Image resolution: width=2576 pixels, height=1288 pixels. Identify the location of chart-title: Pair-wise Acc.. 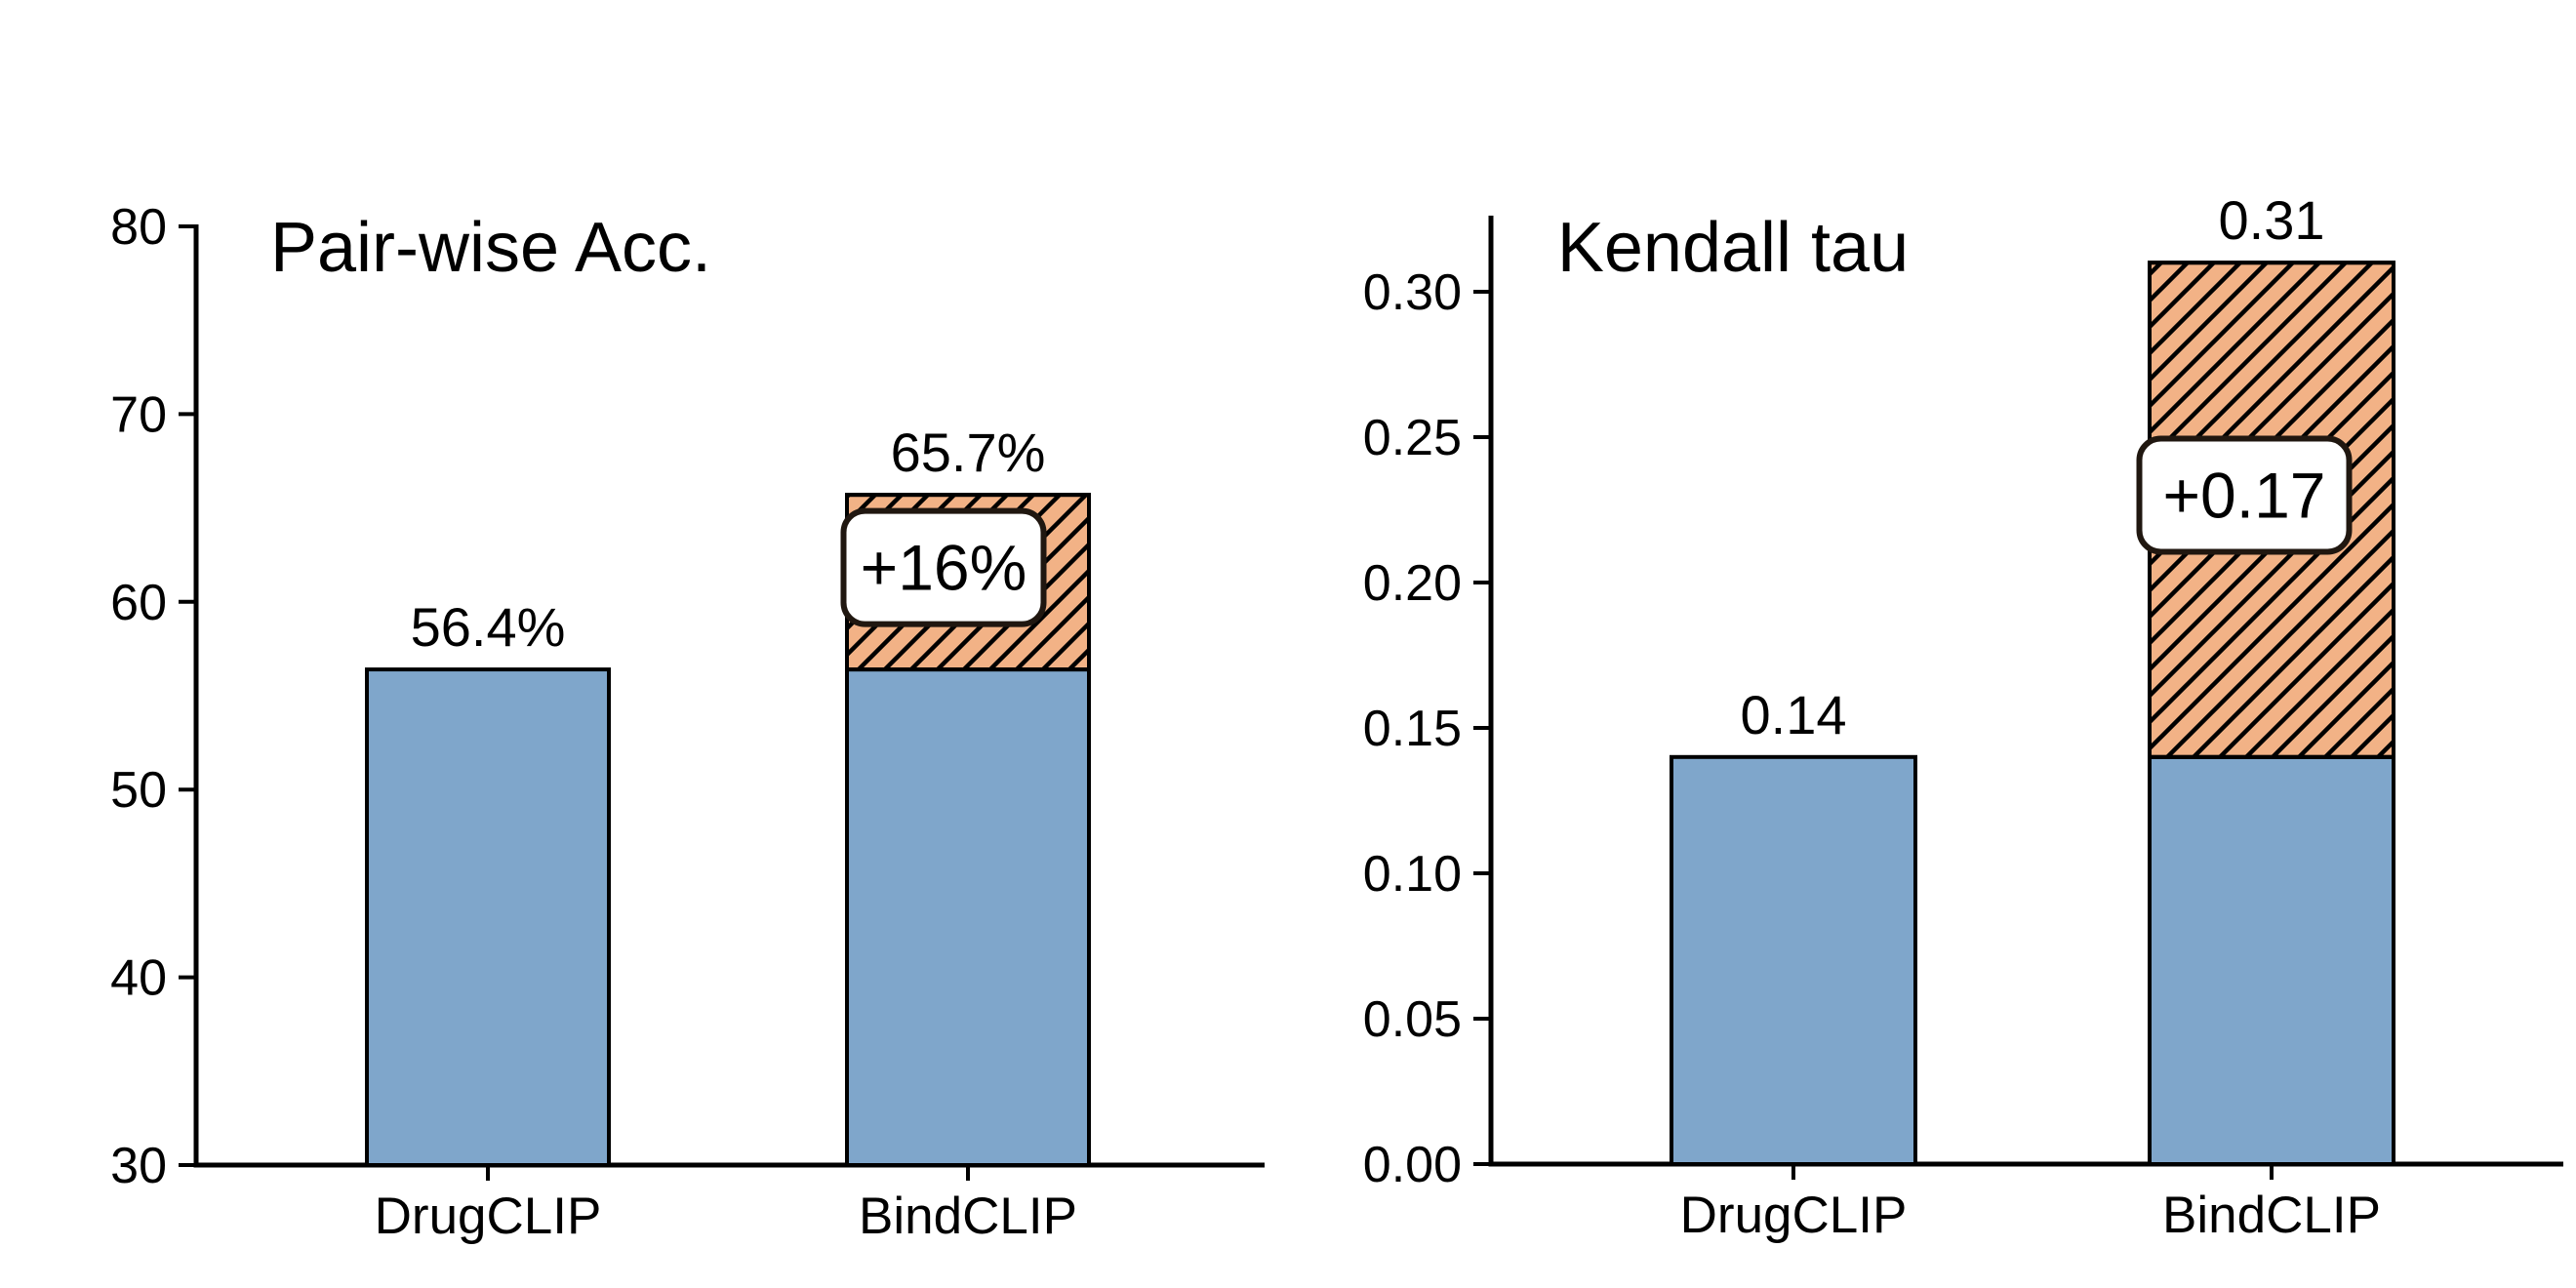
(490, 248).